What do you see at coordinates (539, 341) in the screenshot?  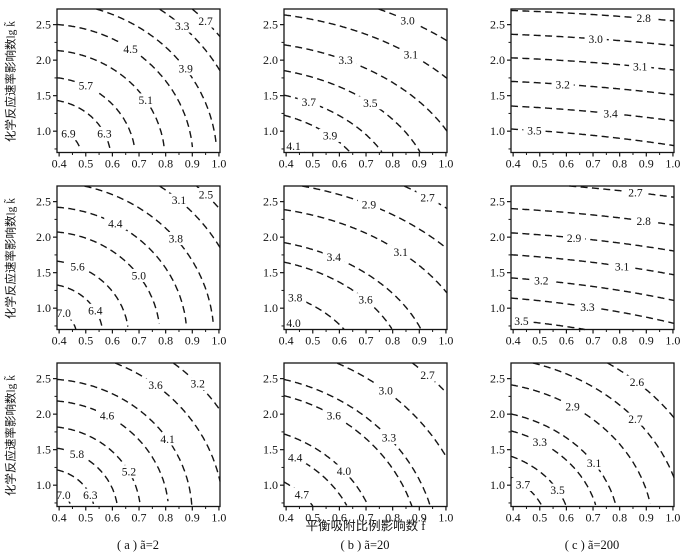 I see `x-tick-label: 0.5` at bounding box center [539, 341].